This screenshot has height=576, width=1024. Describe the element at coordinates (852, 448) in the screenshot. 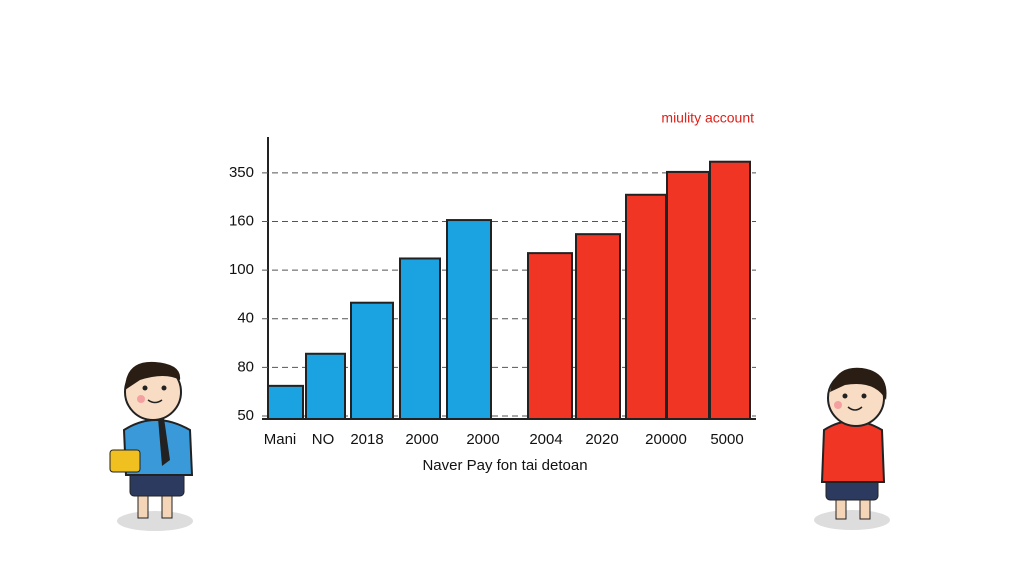

I see `right-character` at that location.